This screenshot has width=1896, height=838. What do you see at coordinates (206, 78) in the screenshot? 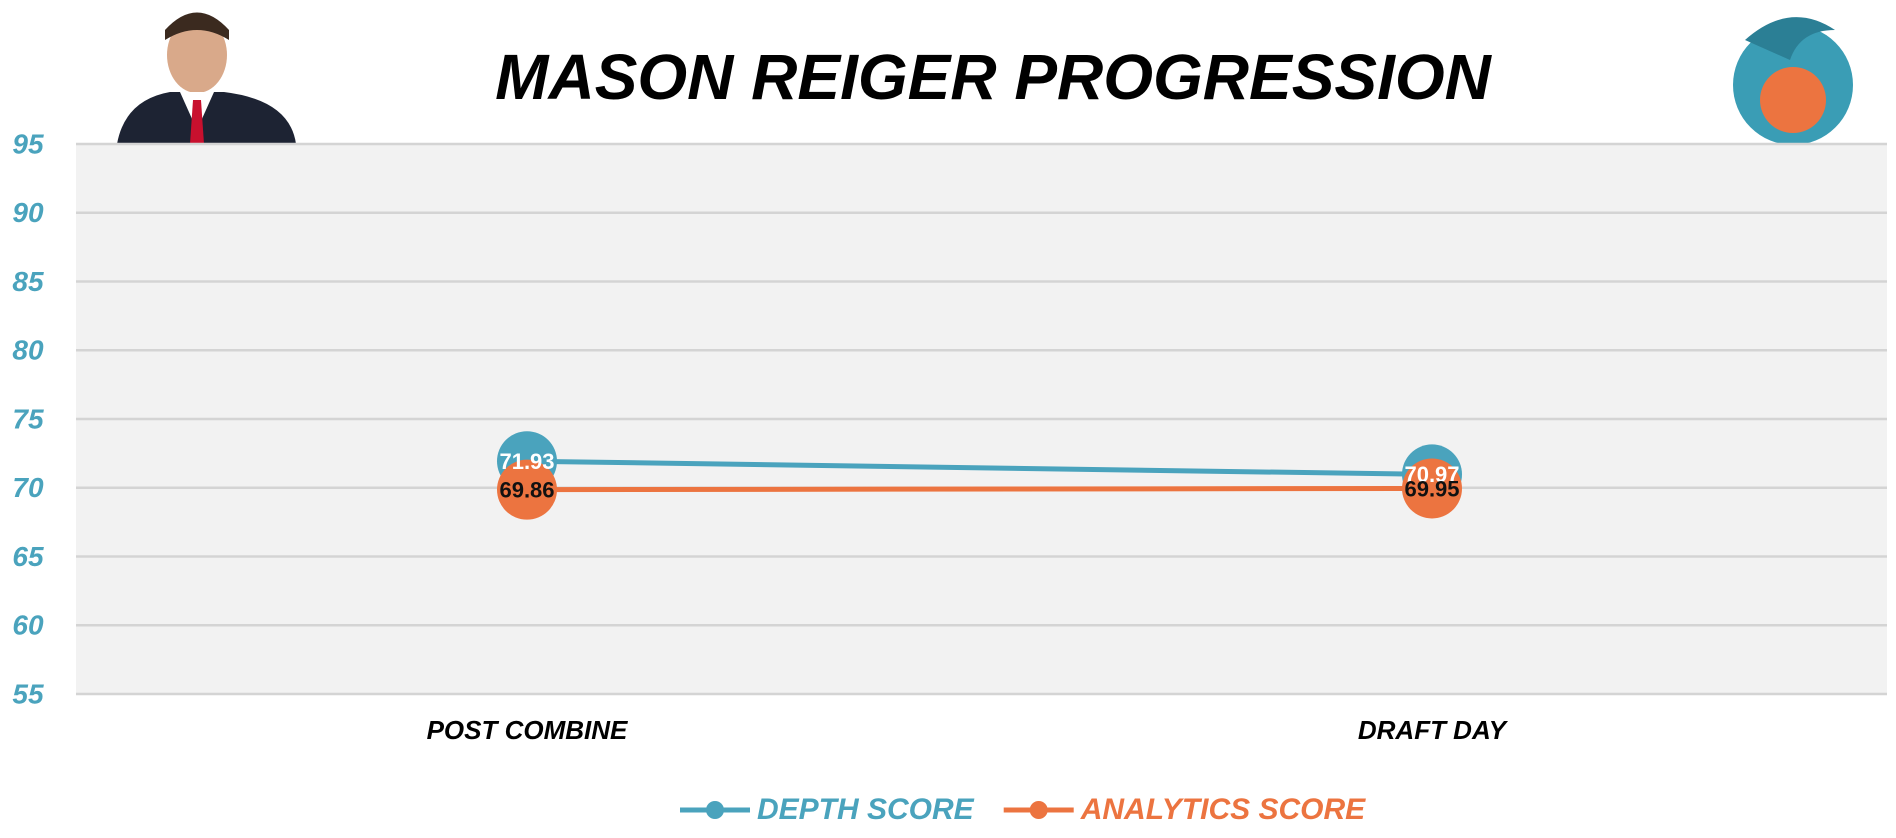
I see `player-photo` at bounding box center [206, 78].